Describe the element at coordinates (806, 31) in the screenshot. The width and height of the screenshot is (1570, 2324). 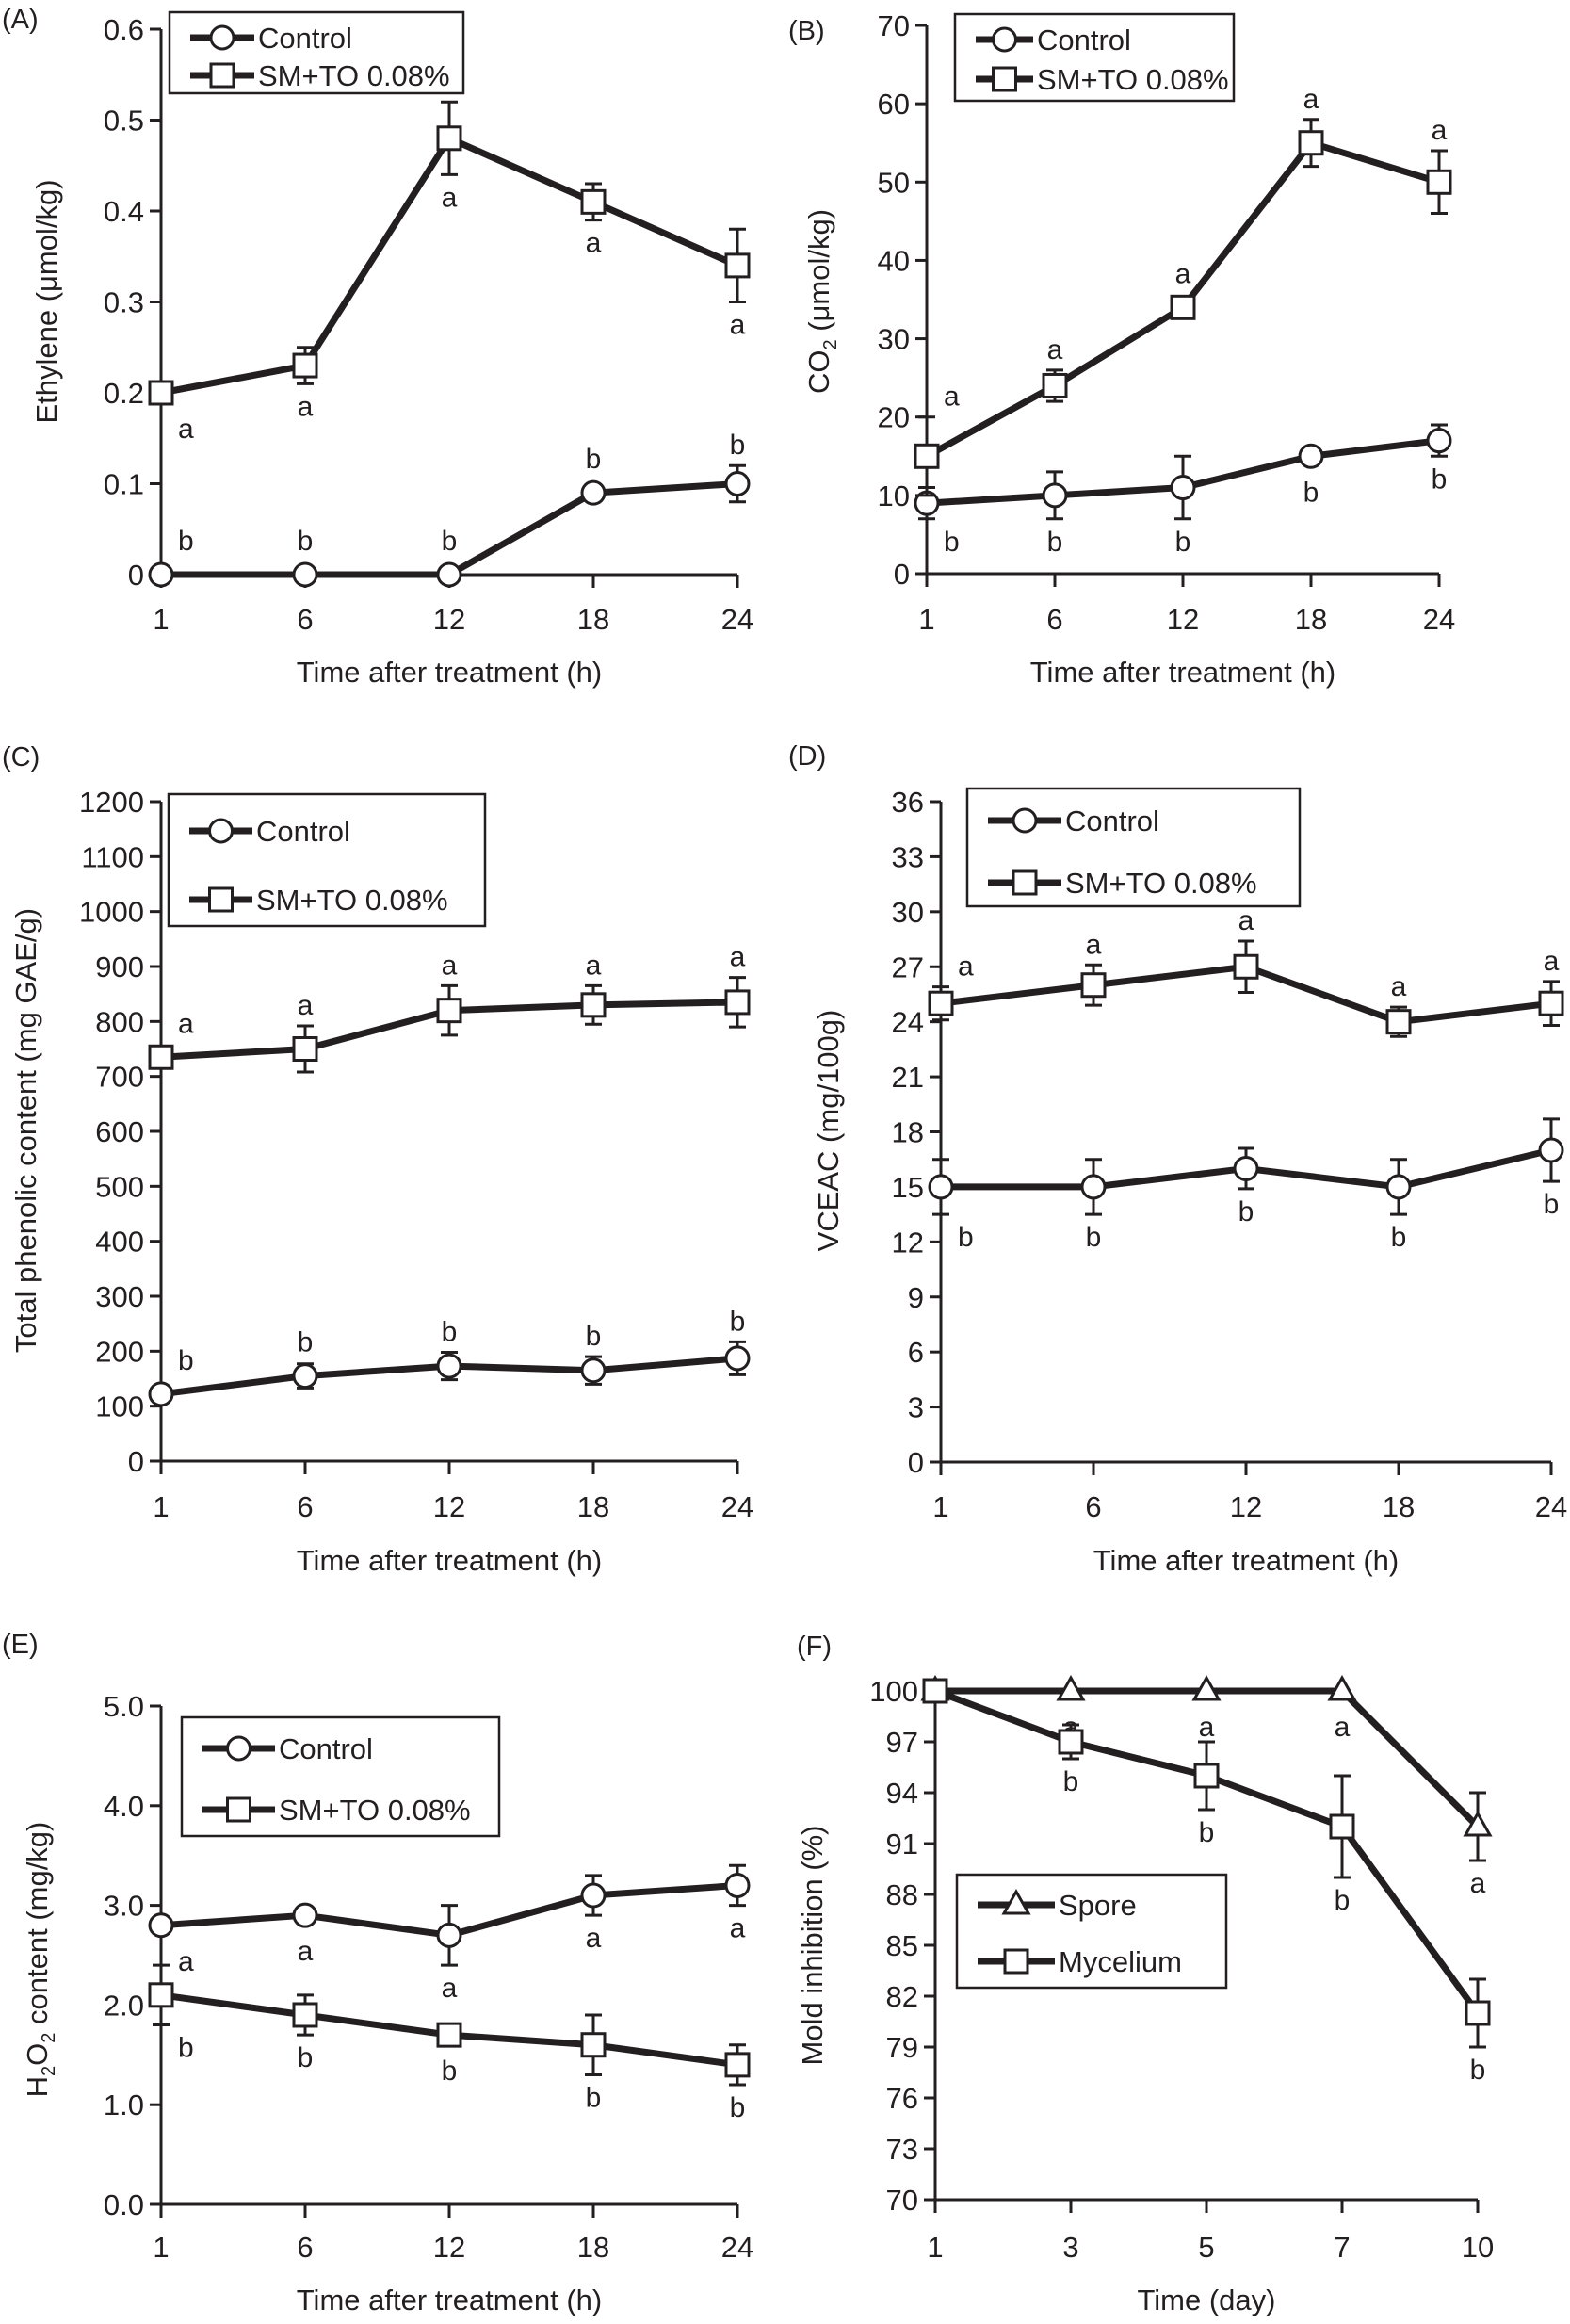
I see `panel-label: (B)` at that location.